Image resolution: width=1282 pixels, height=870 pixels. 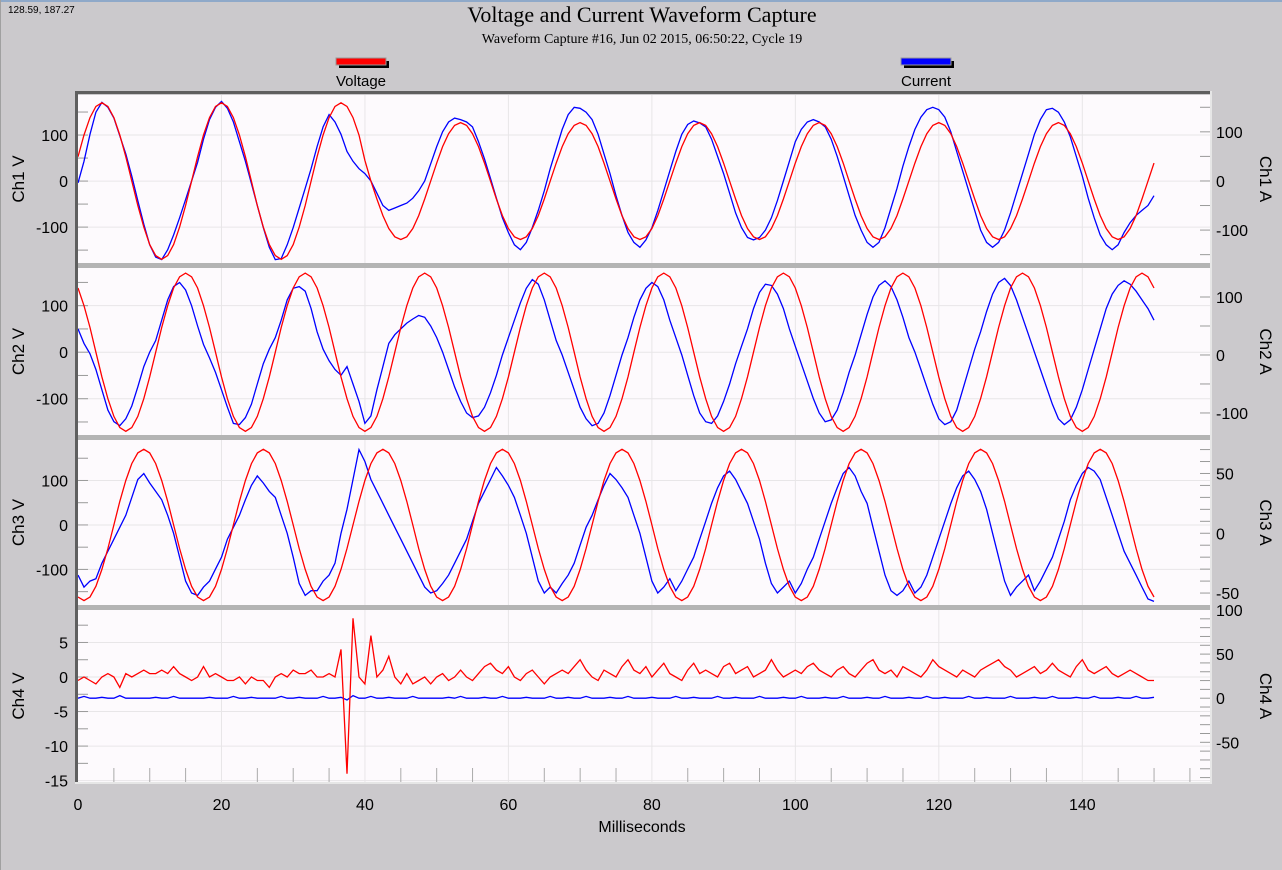 I want to click on left-tick-label: -15, so click(x=56, y=782).